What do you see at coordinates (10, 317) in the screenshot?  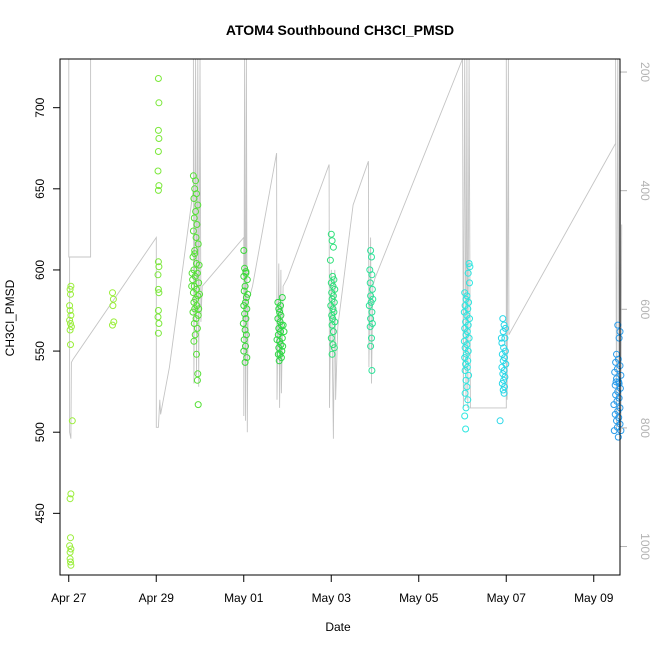 I see `y-axis-label: CH3Cl_PMSD` at bounding box center [10, 317].